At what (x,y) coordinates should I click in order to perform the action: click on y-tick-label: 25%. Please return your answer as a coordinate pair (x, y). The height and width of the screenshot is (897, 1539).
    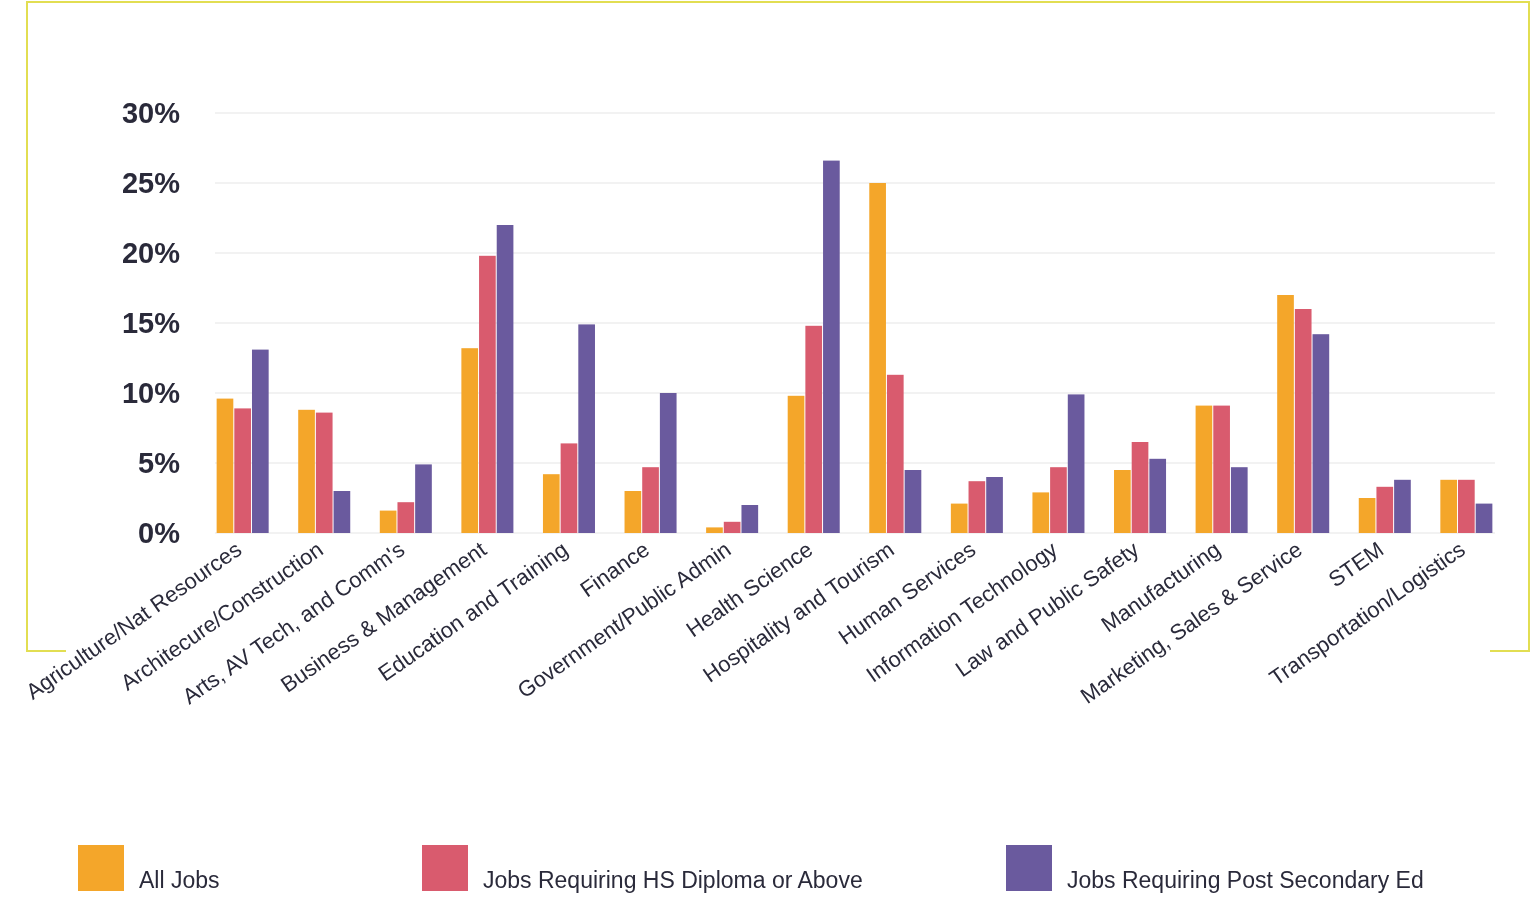
    Looking at the image, I should click on (151, 183).